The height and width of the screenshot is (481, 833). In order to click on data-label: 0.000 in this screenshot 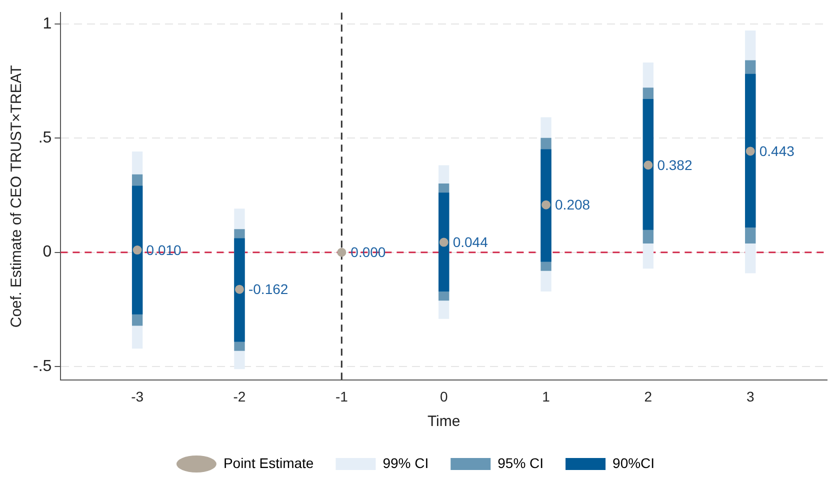, I will do `click(368, 252)`.